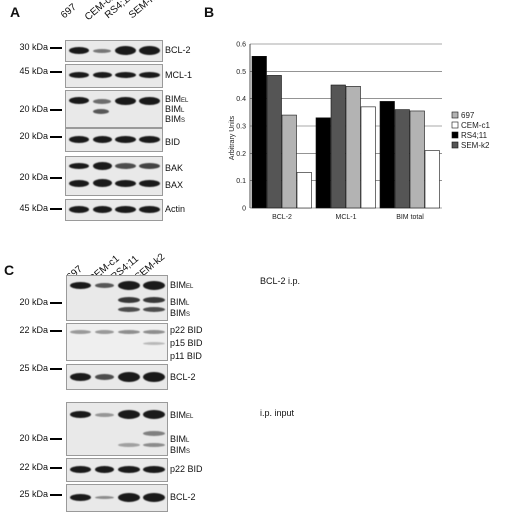  Describe the element at coordinates (117, 429) in the screenshot. I see `blot-input-bim` at that location.